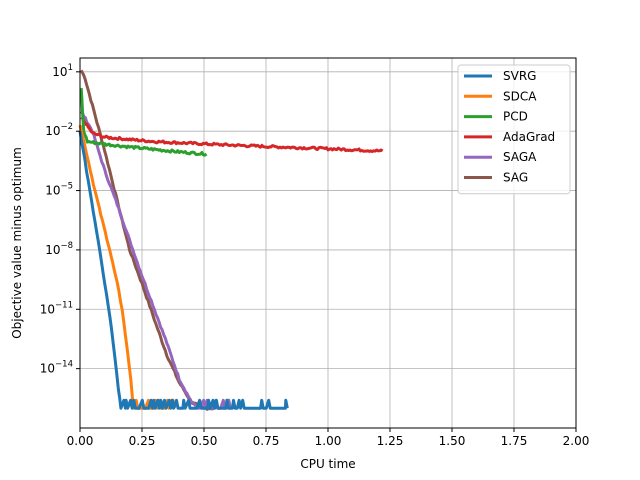 This screenshot has height=480, width=640. Describe the element at coordinates (204, 441) in the screenshot. I see `x-tick-label: 0.50` at that location.